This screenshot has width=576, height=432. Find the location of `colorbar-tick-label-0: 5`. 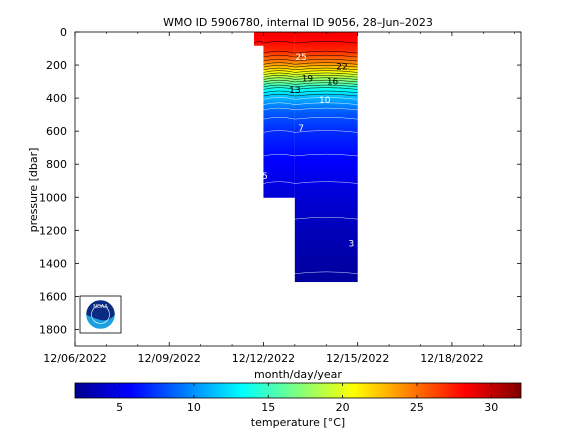

colorbar-tick-label-0: 5 is located at coordinates (119, 407).